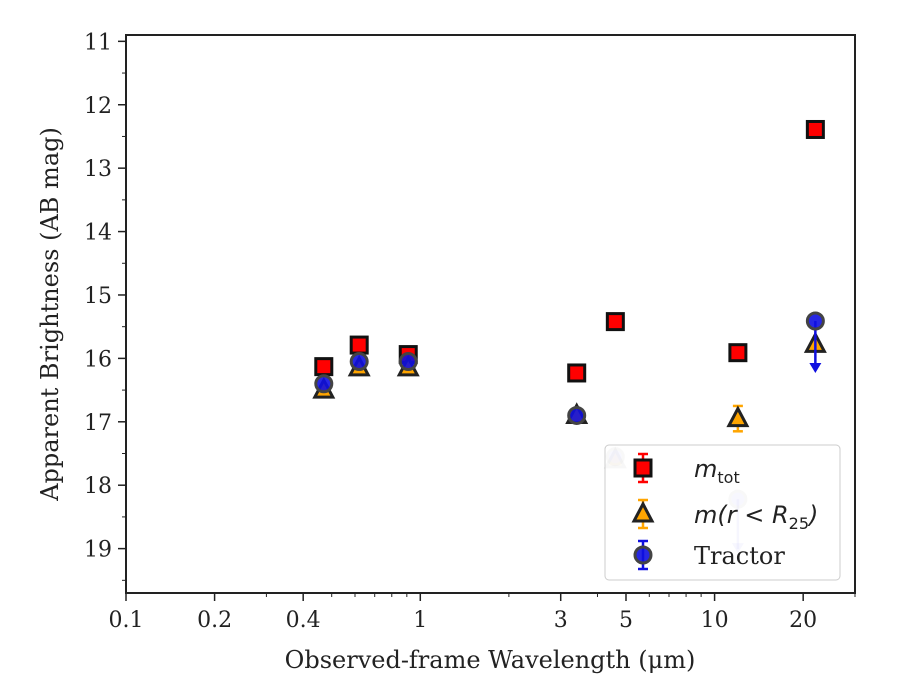 The image size is (900, 700). What do you see at coordinates (50, 314) in the screenshot?
I see `y-axis-label: Apparent Brightness (AB mag)` at bounding box center [50, 314].